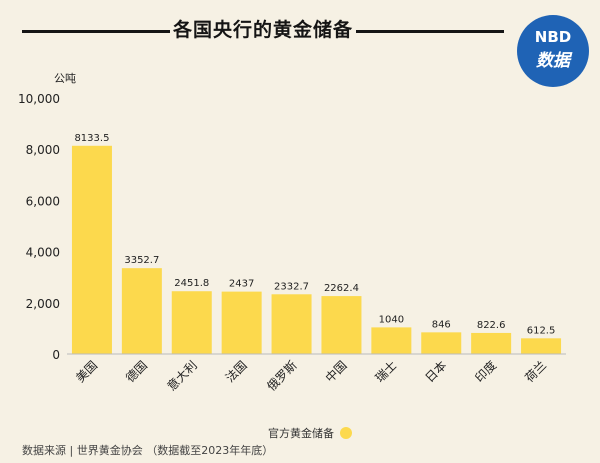 The height and width of the screenshot is (463, 600). I want to click on legend-swatch, so click(346, 433).